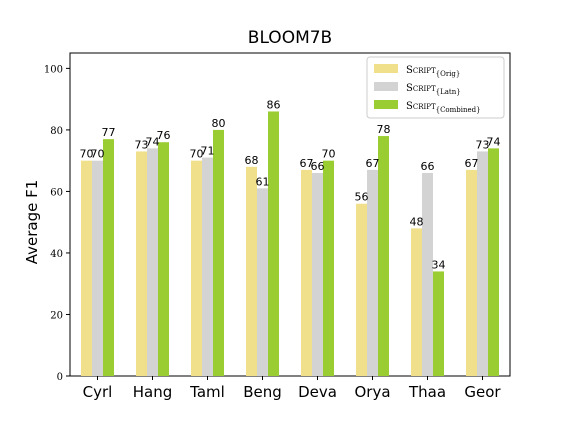 The image size is (565, 423). What do you see at coordinates (98, 392) in the screenshot?
I see `x-tick-label-cyrl: Cyrl` at bounding box center [98, 392].